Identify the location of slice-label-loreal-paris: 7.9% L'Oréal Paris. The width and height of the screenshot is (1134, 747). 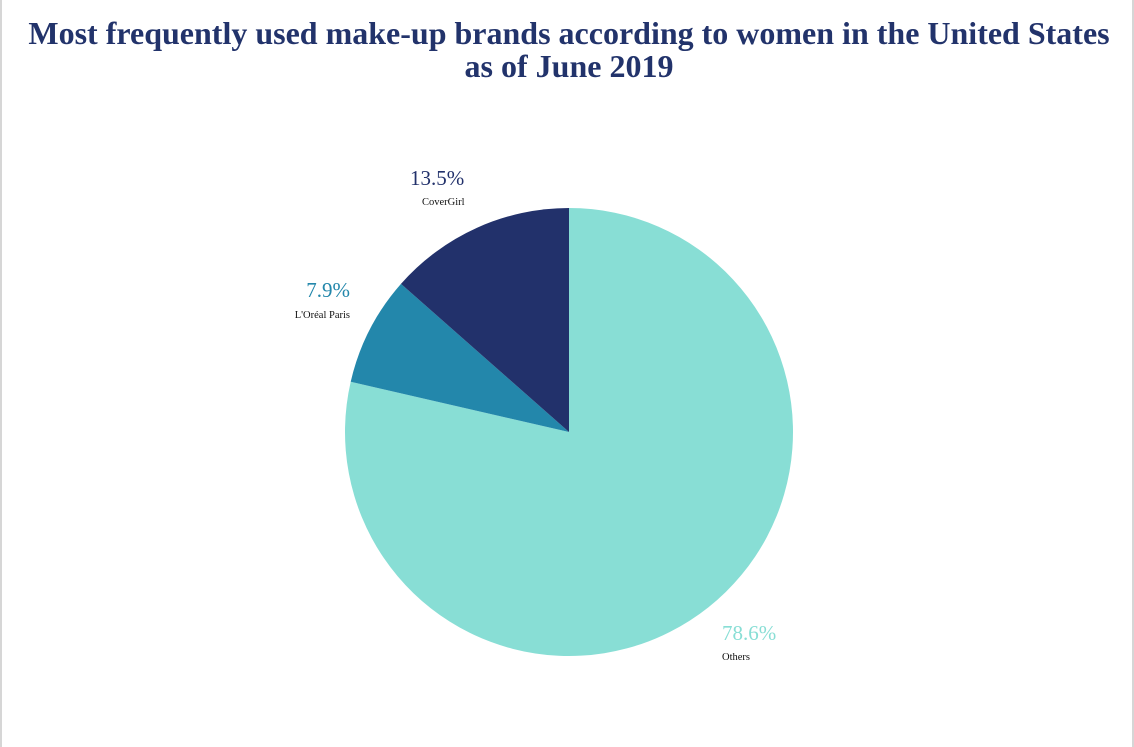
(322, 299).